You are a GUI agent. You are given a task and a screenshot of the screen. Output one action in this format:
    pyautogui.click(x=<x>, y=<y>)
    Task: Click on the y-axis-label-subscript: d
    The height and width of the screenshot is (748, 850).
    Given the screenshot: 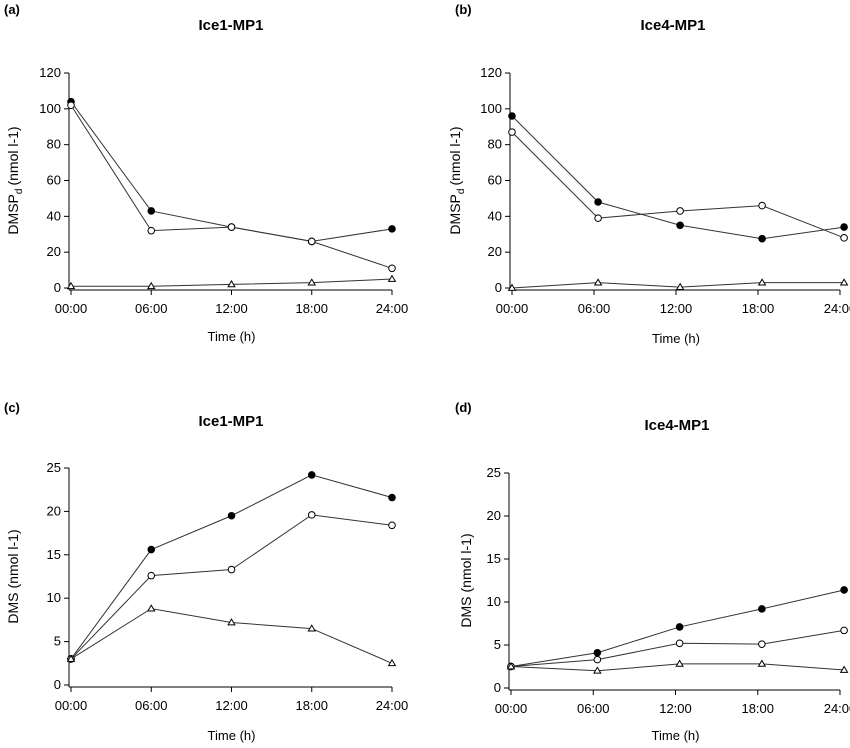 What is the action you would take?
    pyautogui.click(x=461, y=192)
    